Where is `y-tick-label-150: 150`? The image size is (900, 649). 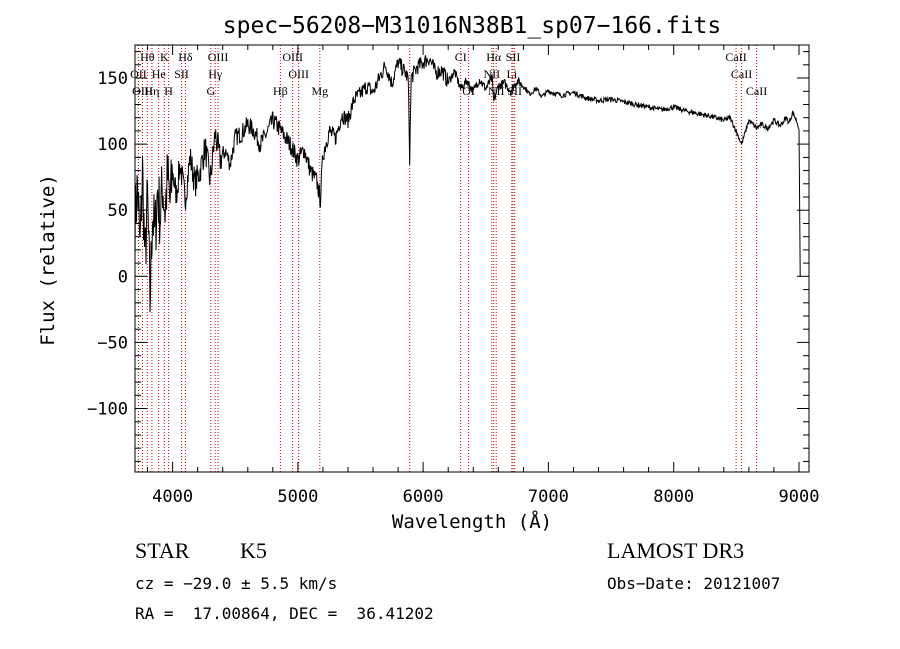
y-tick-label-150: 150 is located at coordinates (112, 79).